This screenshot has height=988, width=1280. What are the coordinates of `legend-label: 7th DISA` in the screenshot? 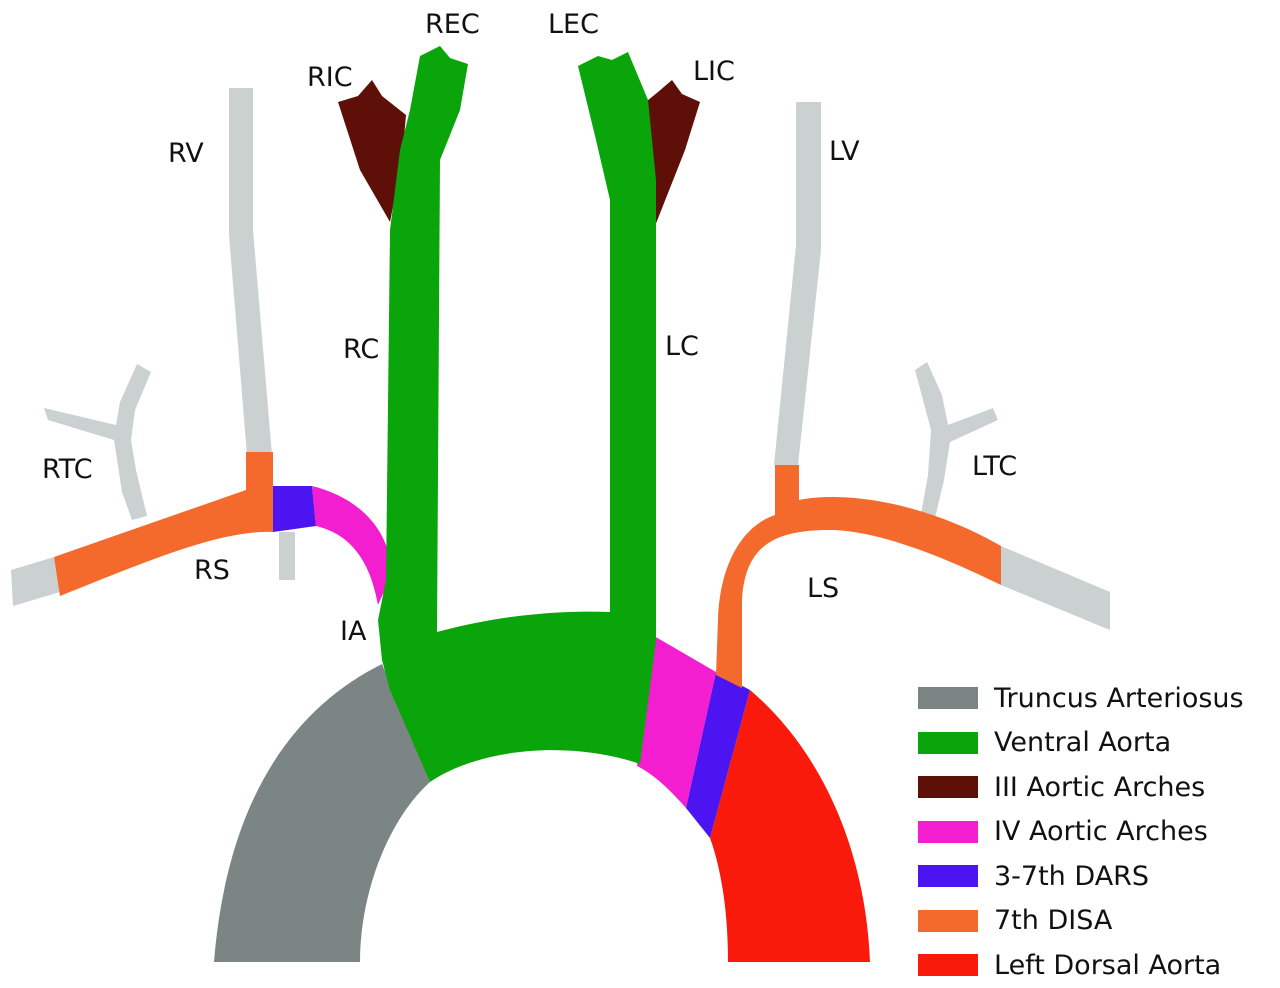 It's located at (1053, 921).